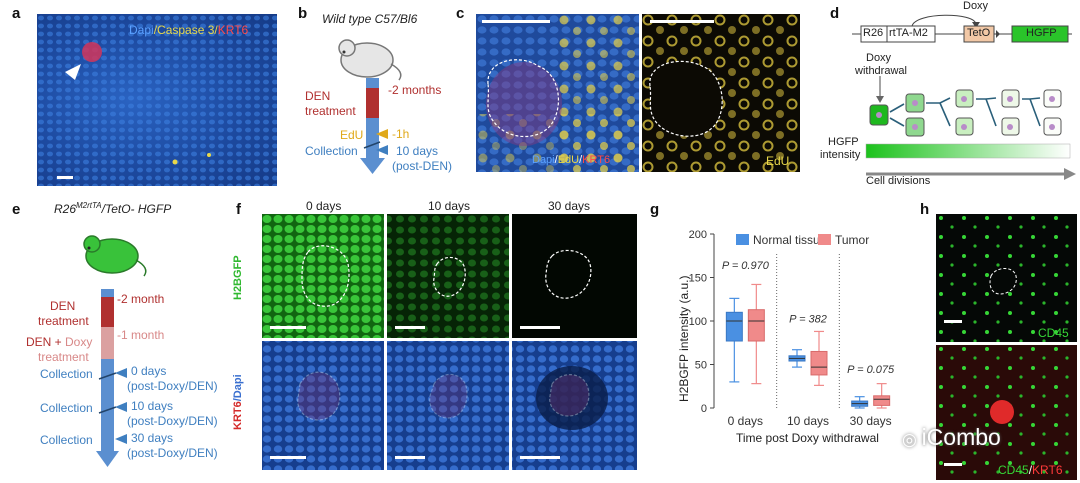 The width and height of the screenshot is (1080, 483). I want to click on teto-label-d: TetO, so click(979, 33).